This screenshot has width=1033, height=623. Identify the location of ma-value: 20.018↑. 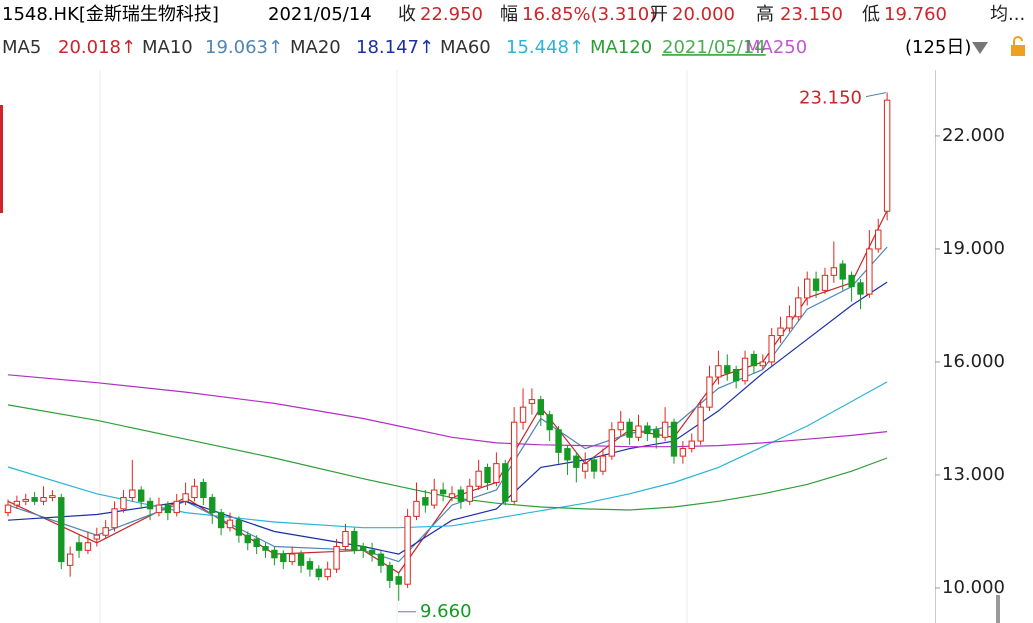
(97, 47).